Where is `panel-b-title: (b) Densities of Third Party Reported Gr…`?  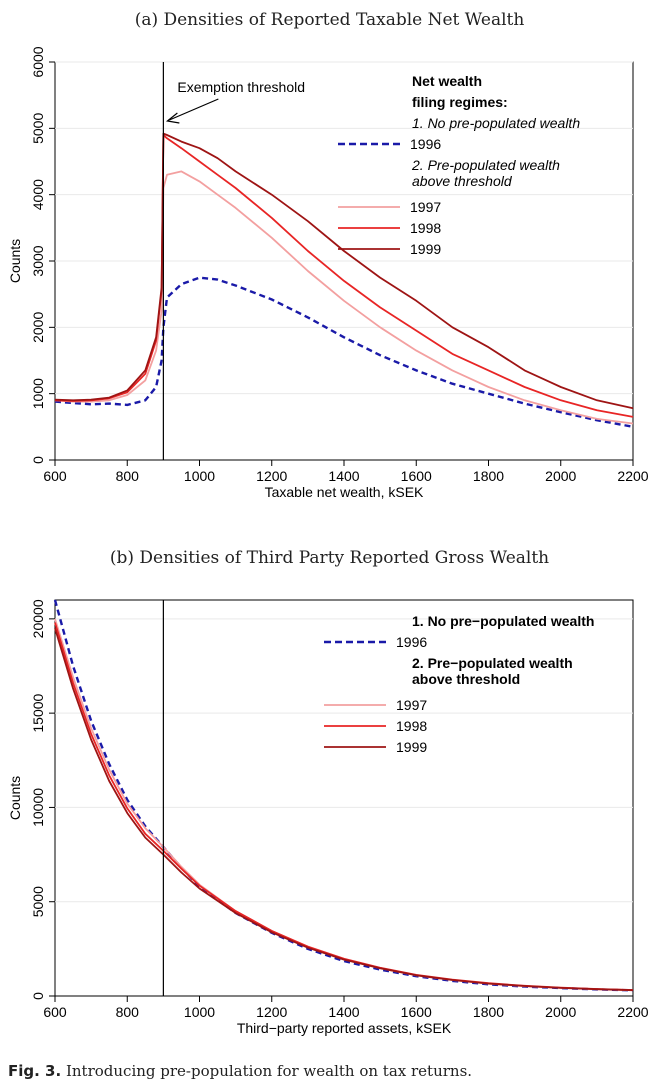
panel-b-title: (b) Densities of Third Party Reported Gr… is located at coordinates (329, 558).